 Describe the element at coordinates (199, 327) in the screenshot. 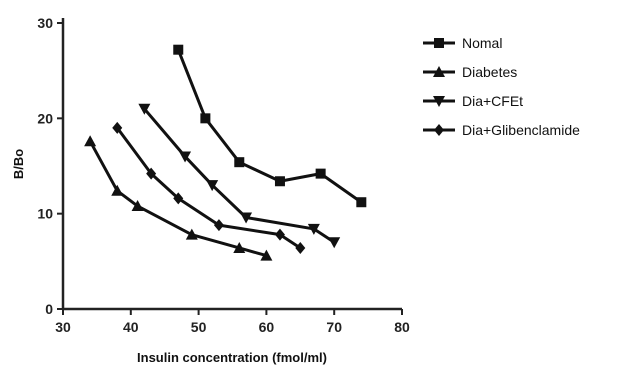

I see `x-tick-label: 50` at that location.